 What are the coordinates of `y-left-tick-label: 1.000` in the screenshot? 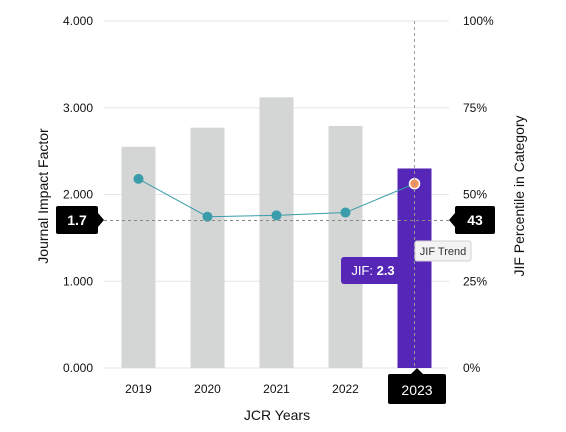 It's located at (78, 281).